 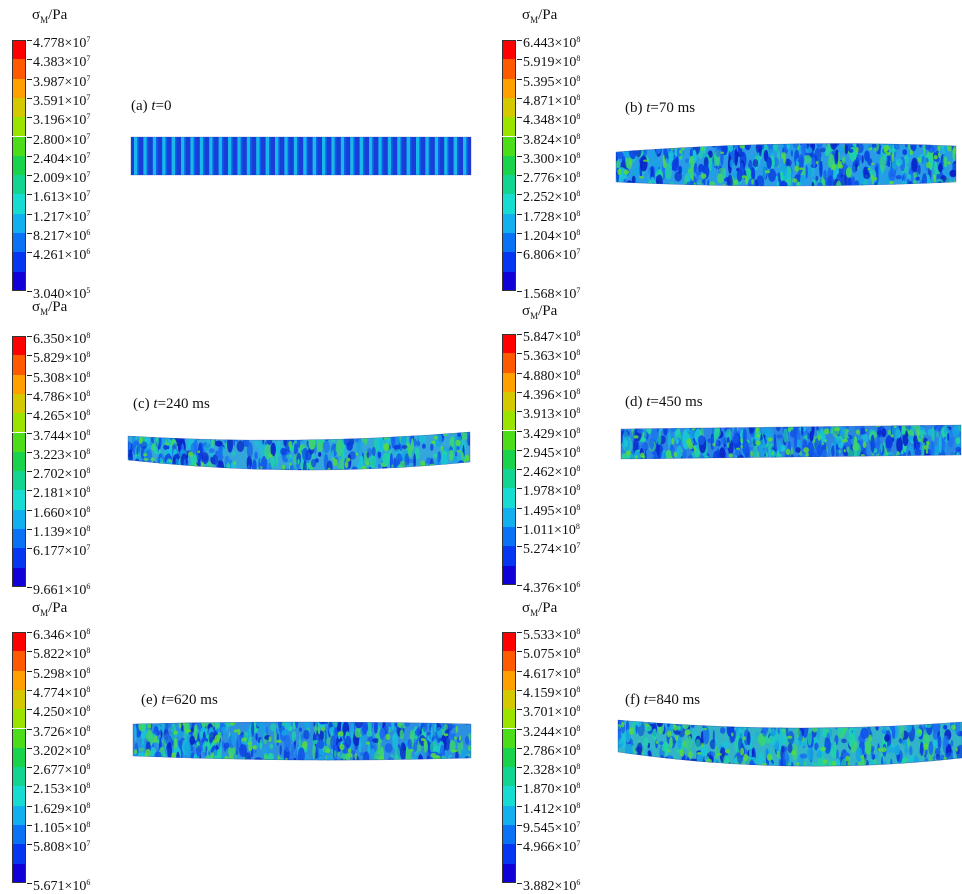 What do you see at coordinates (61, 531) in the screenshot?
I see `legend-tick-label: 1.139×10⁸` at bounding box center [61, 531].